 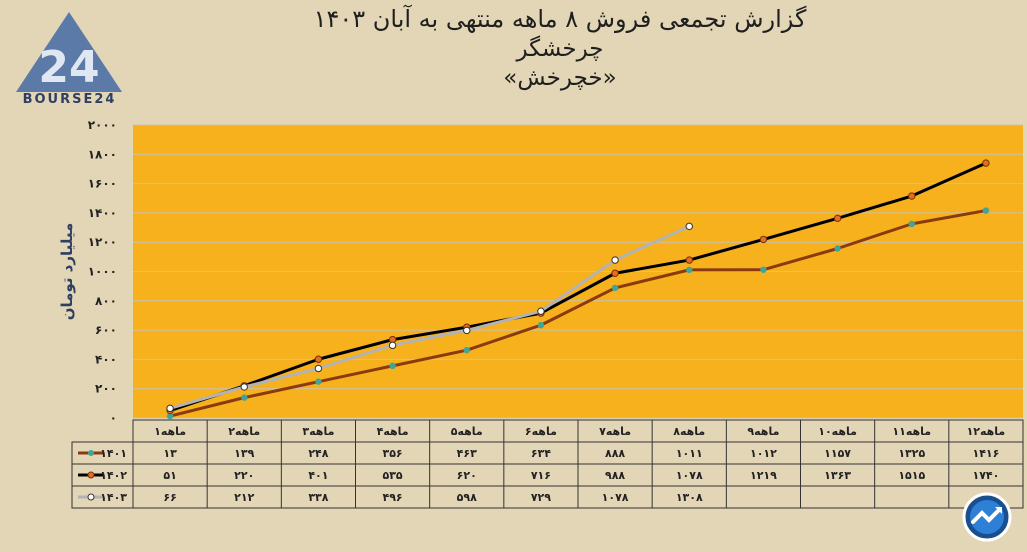 I want to click on x-tick-label: ۱۲ماهه, so click(x=986, y=431).